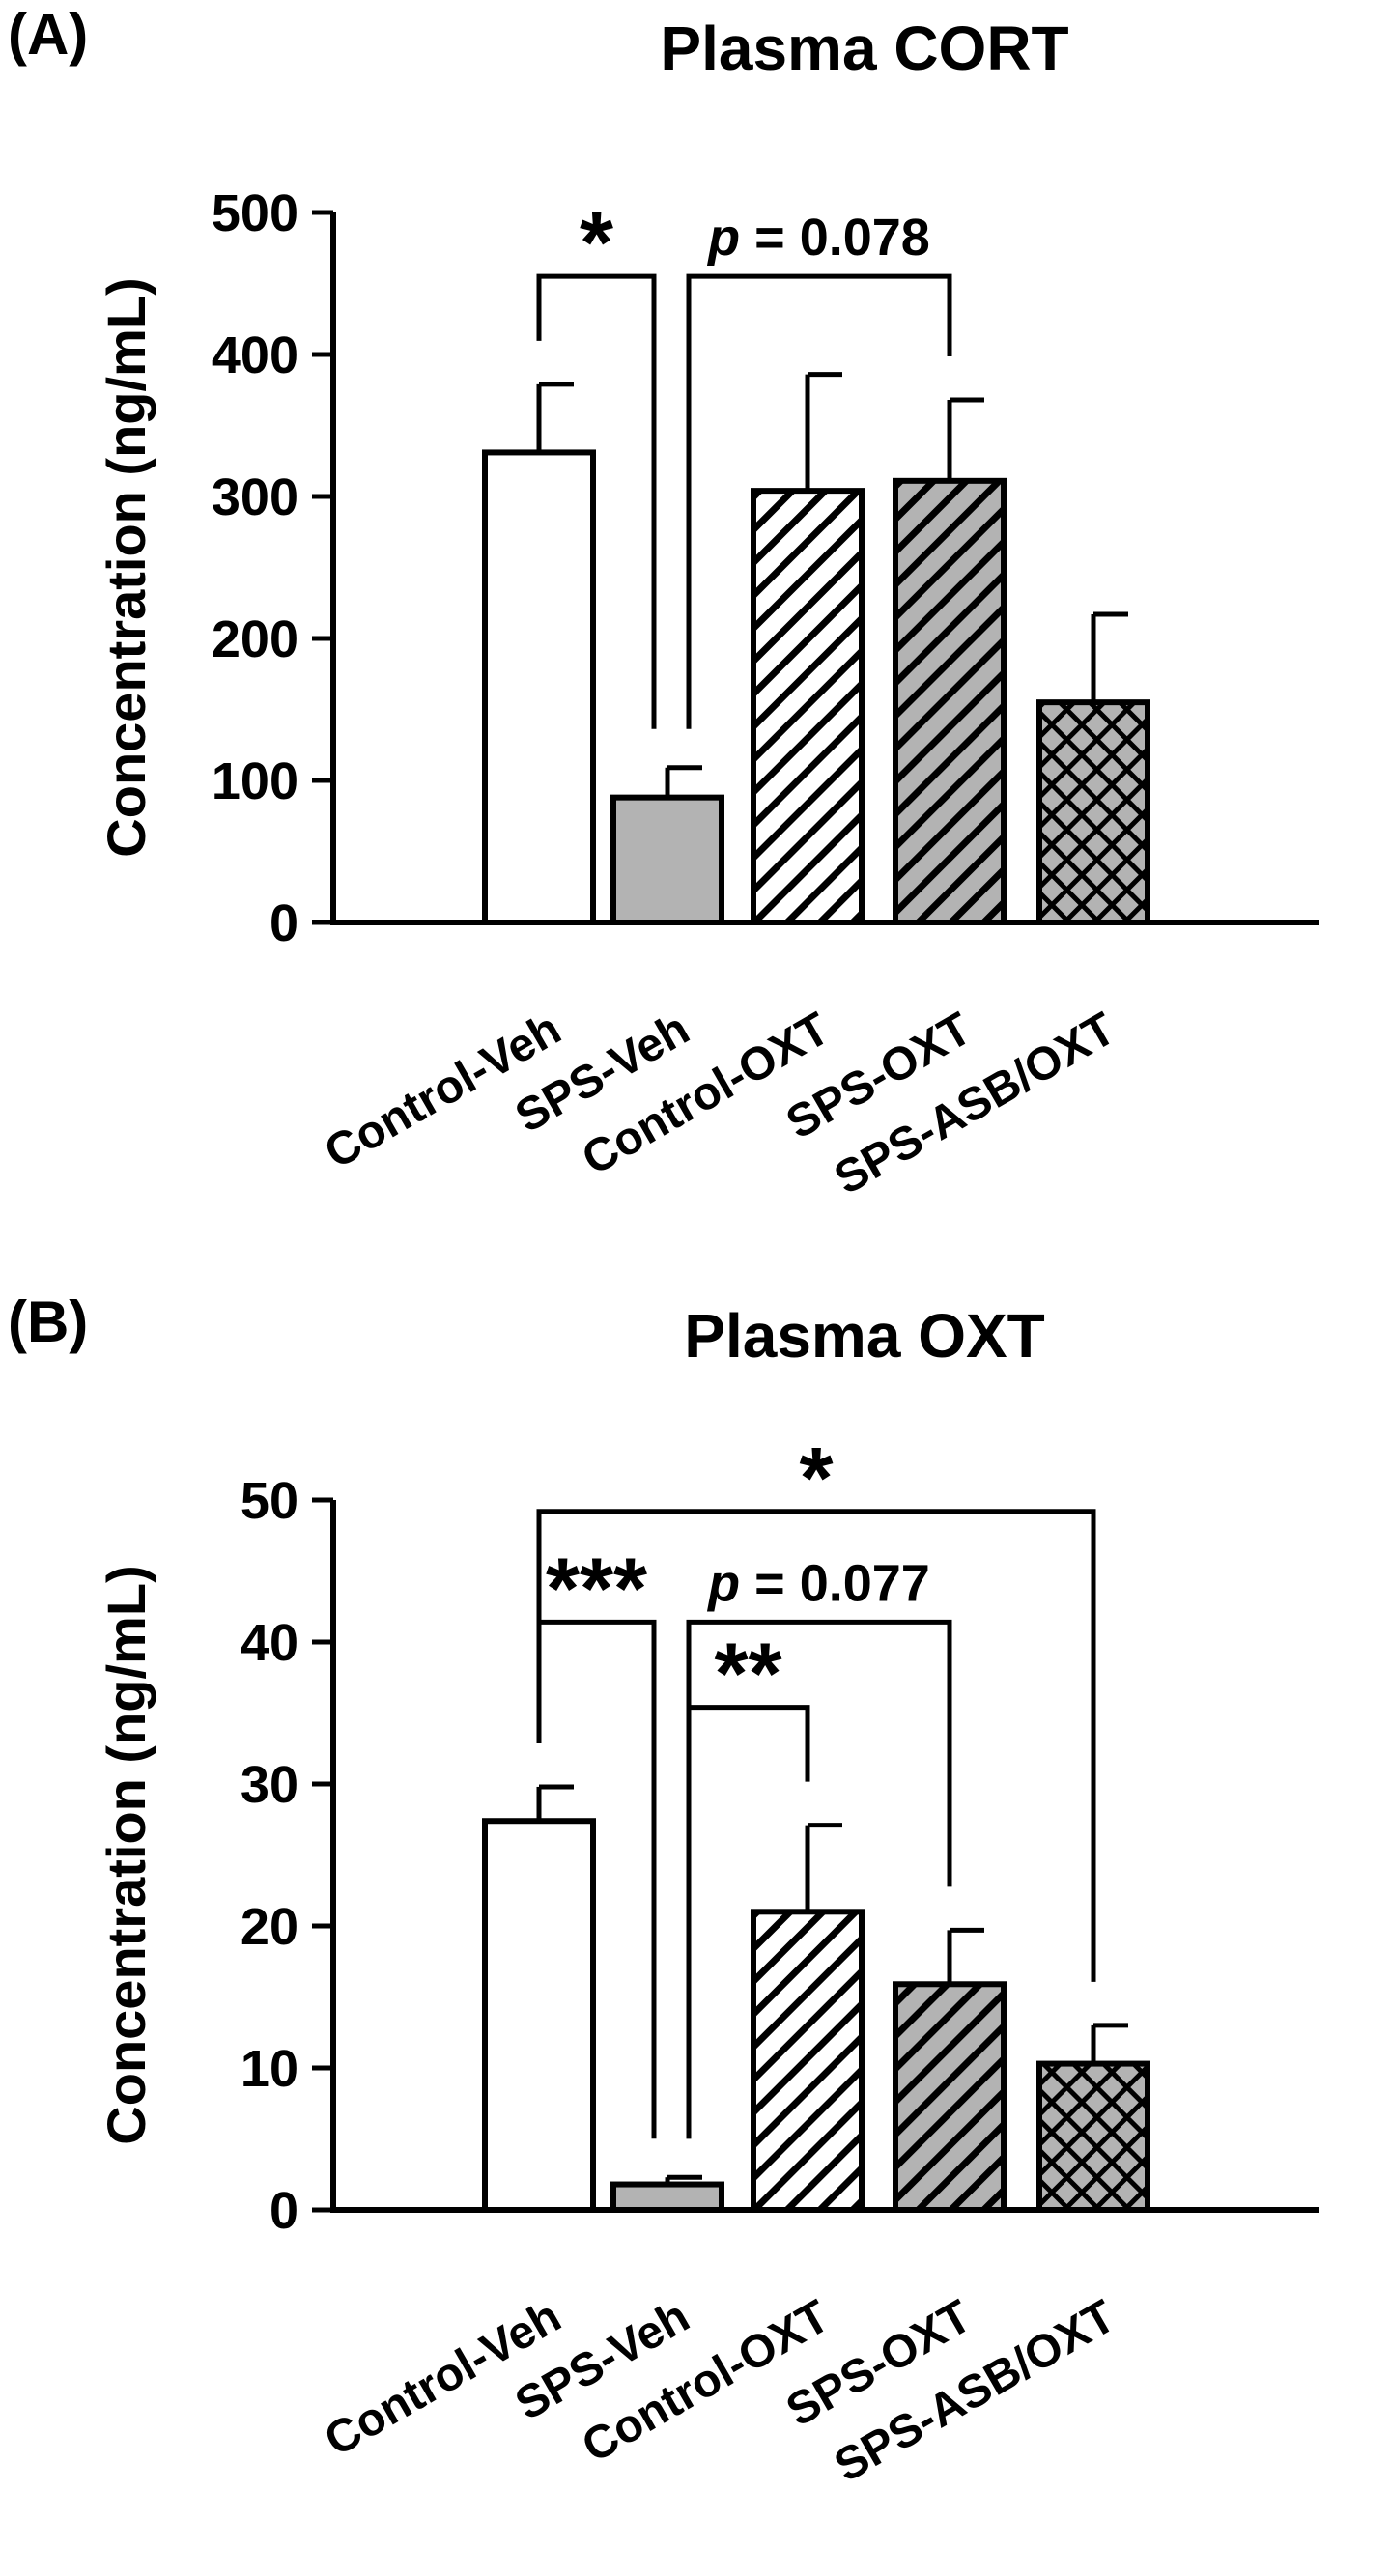  I want to click on y-tick-label: 100, so click(255, 781).